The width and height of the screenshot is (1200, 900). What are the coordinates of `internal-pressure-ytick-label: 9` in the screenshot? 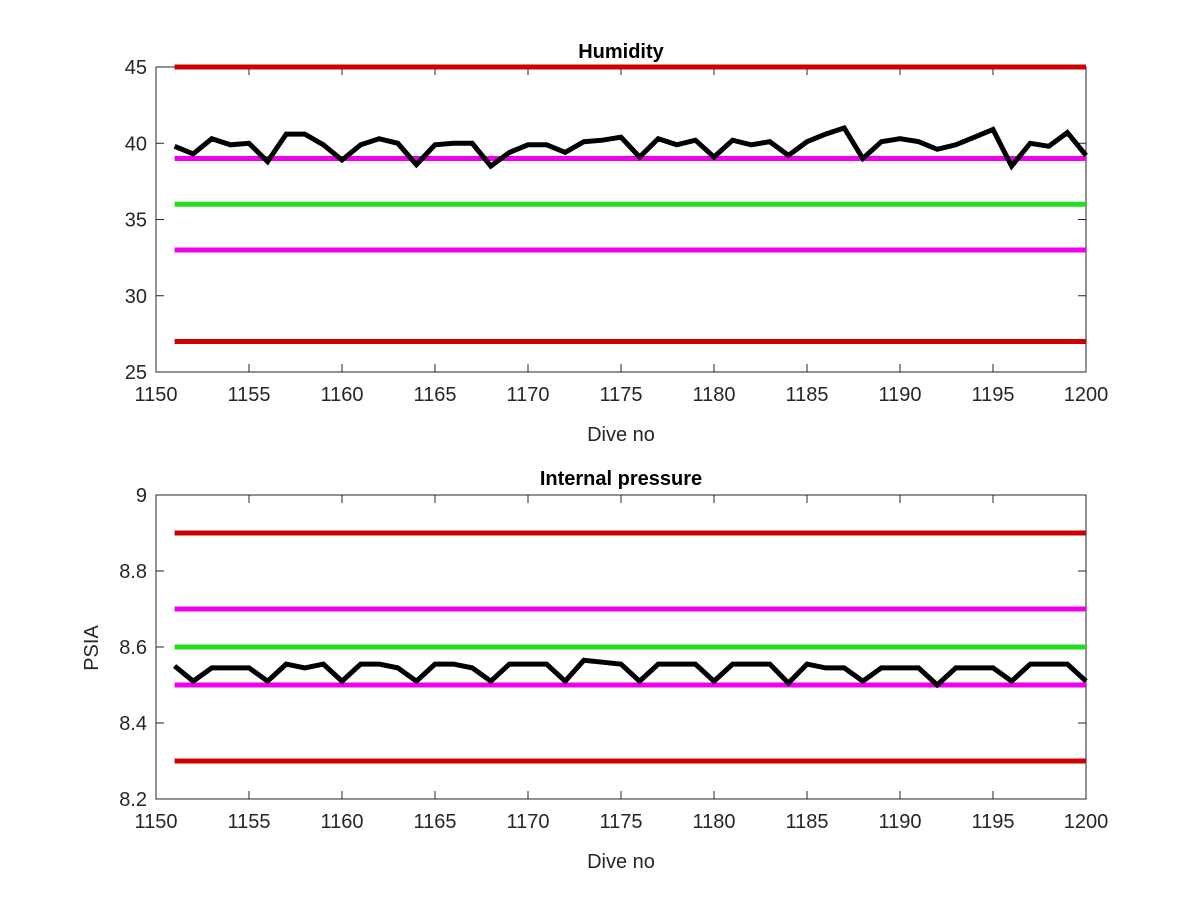 It's located at (141, 496).